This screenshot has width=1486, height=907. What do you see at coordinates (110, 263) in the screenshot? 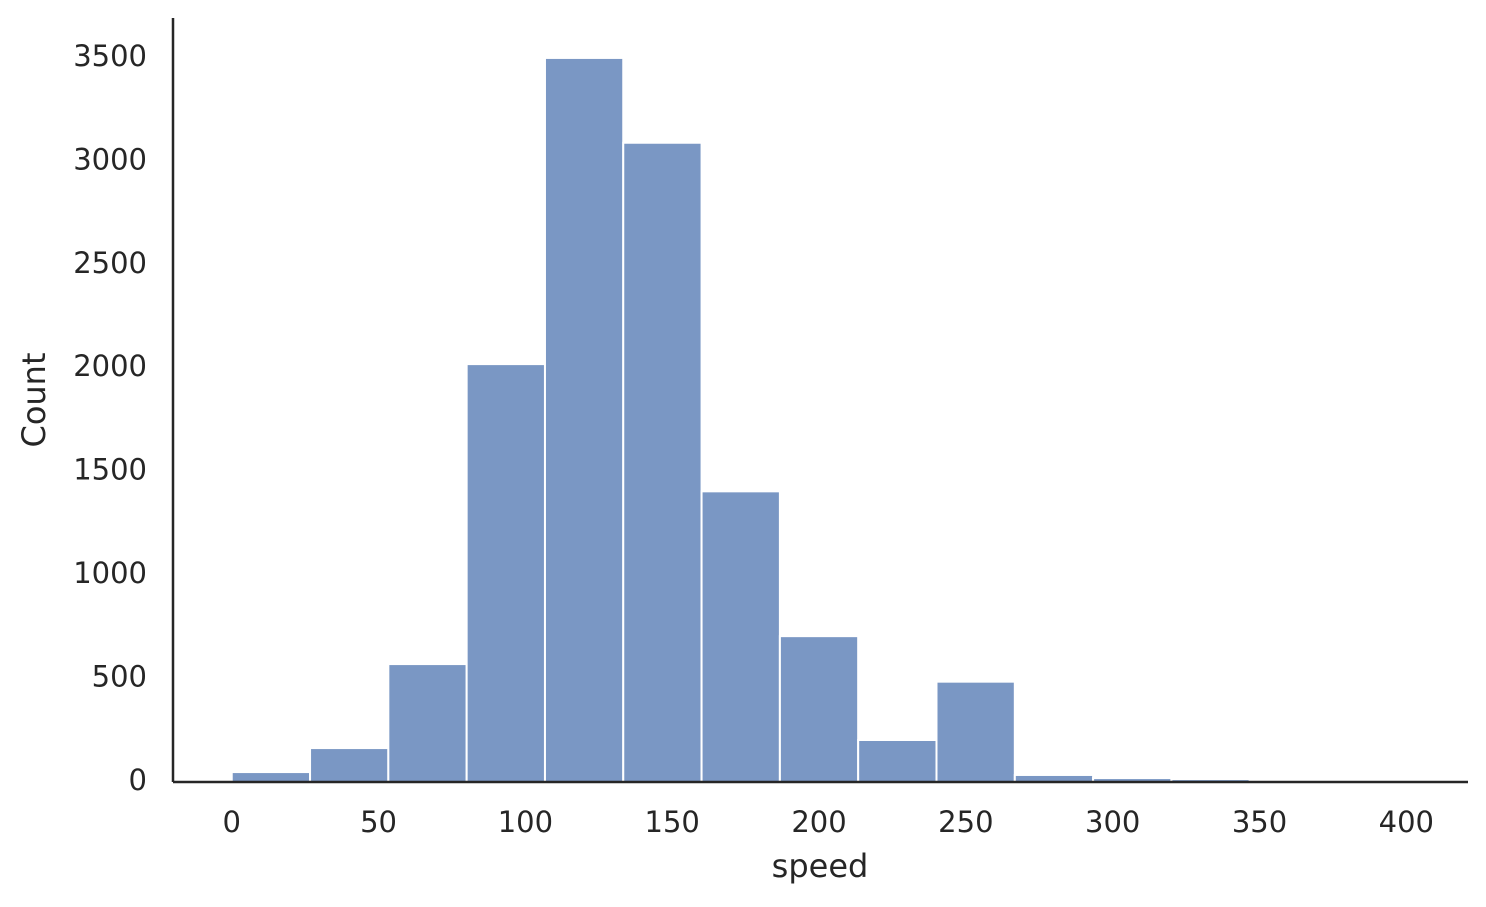
I see `y-tick-label: 2500` at bounding box center [110, 263].